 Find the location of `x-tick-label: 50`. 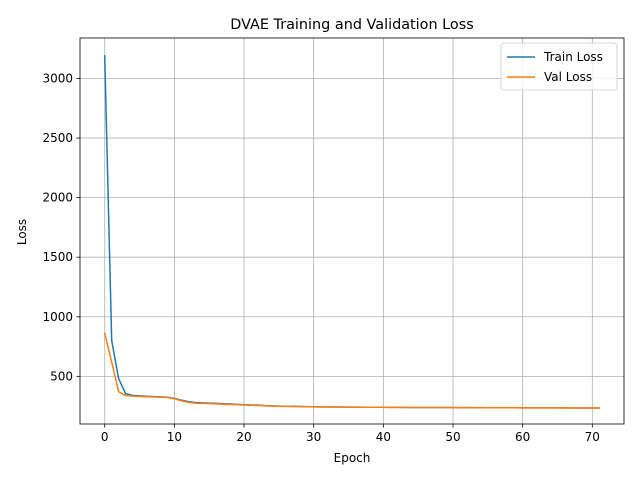

x-tick-label: 50 is located at coordinates (452, 437).